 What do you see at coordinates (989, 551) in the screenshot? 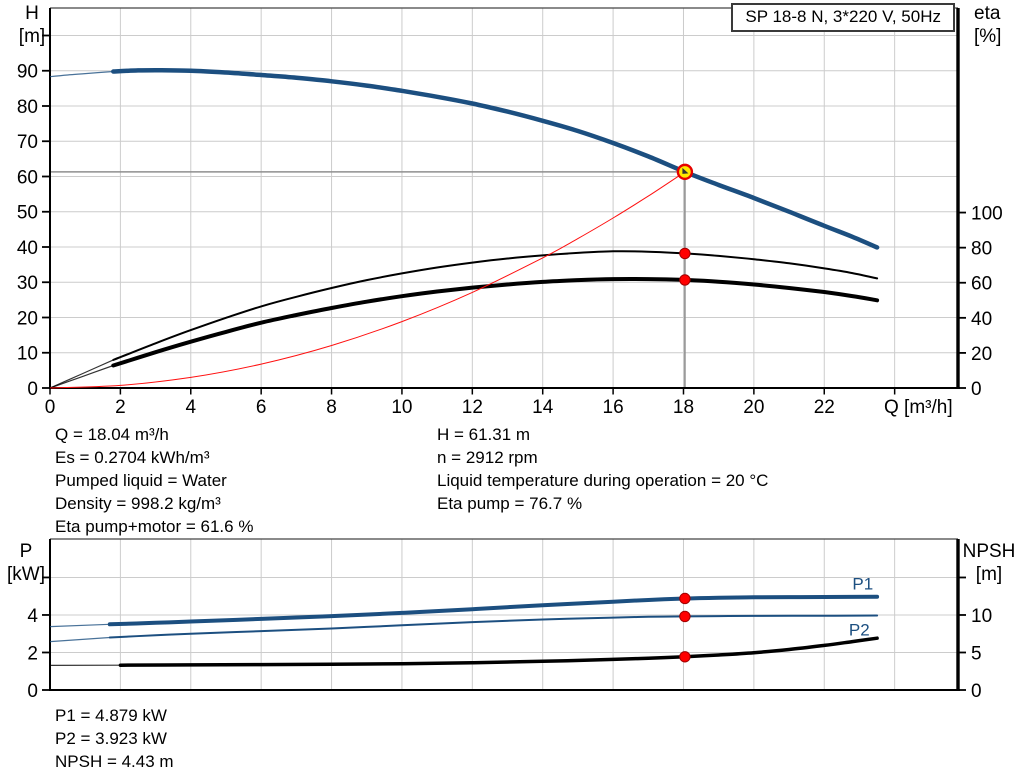
I see `npsh-axis-title-line1: NPSH` at bounding box center [989, 551].